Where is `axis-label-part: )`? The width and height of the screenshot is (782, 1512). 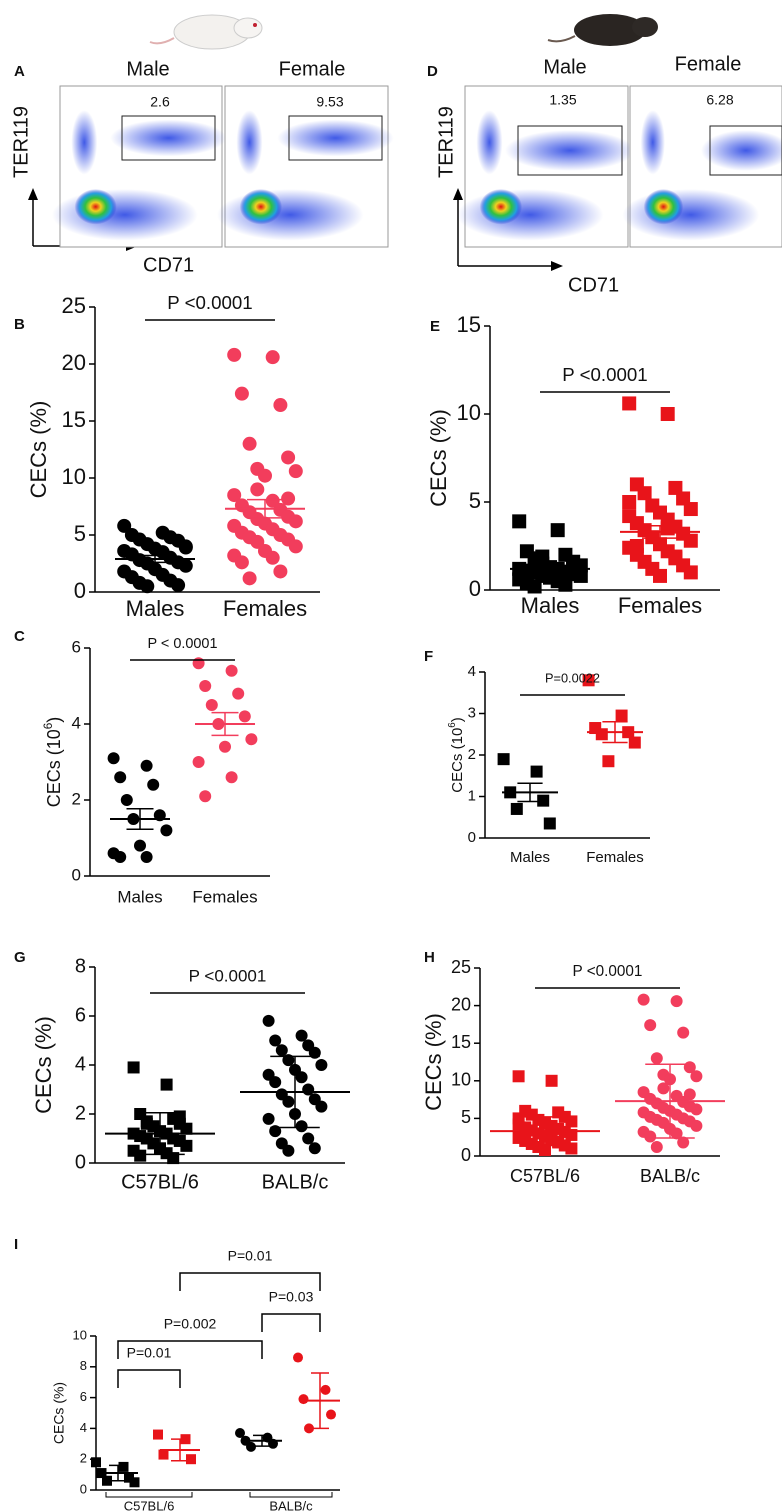 axis-label-part: ) is located at coordinates (54, 720).